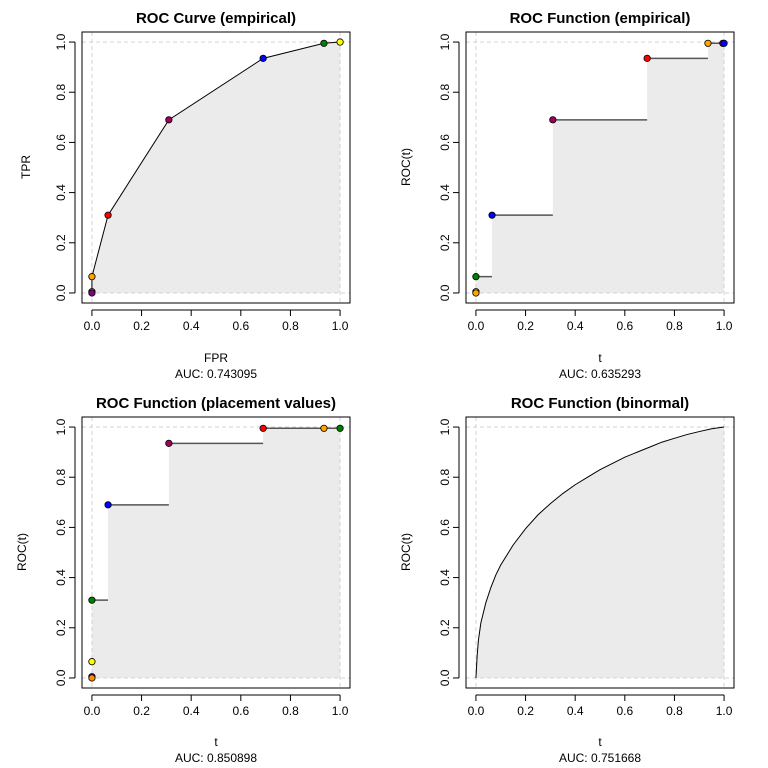 The image size is (768, 768). I want to click on binormal-curve, so click(600, 552).